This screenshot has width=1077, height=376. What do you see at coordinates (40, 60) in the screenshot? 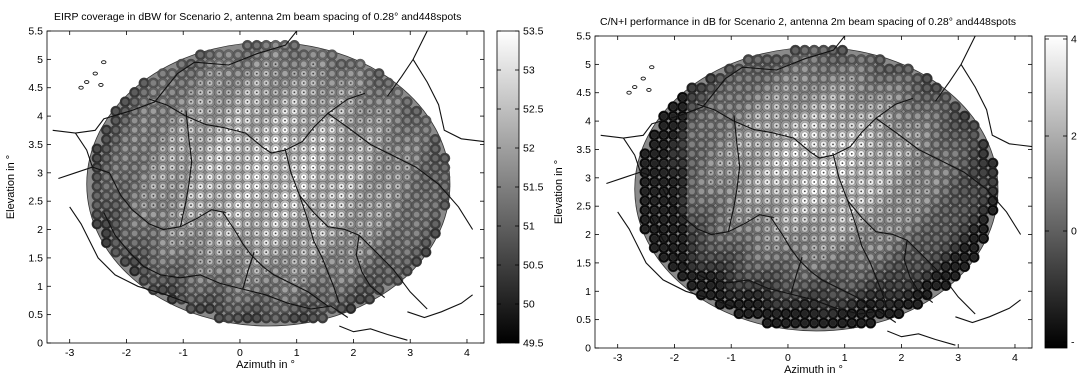
I see `y-tick-label: 5` at bounding box center [40, 60].